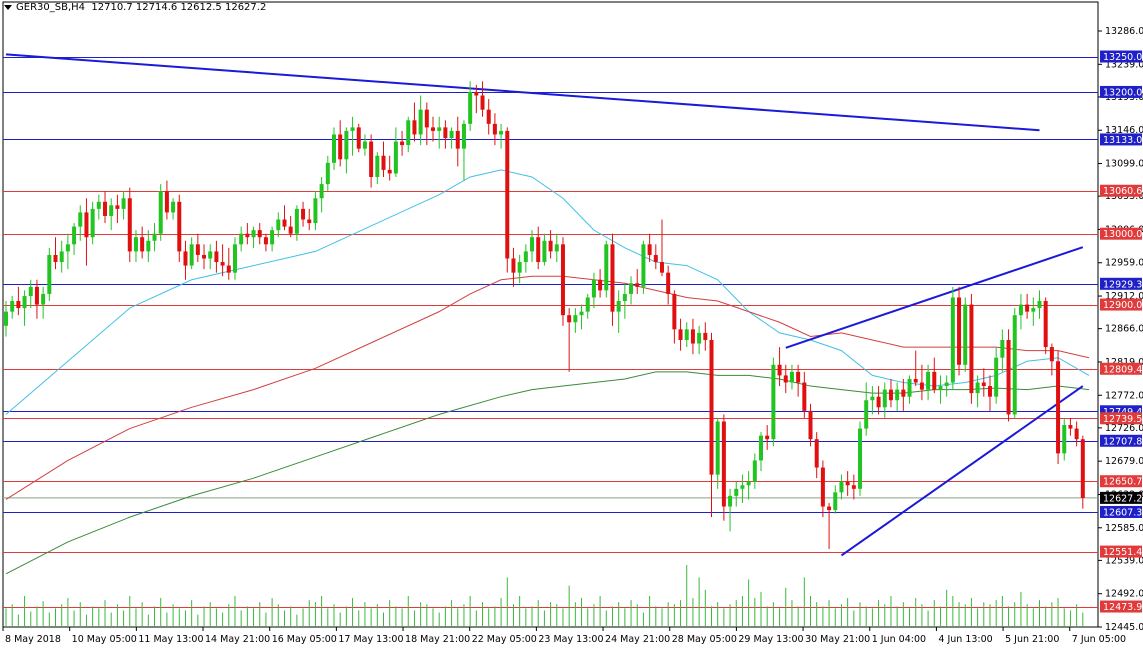 The width and height of the screenshot is (1143, 651). I want to click on x-tick-label: 4 Jun 13:00, so click(965, 639).